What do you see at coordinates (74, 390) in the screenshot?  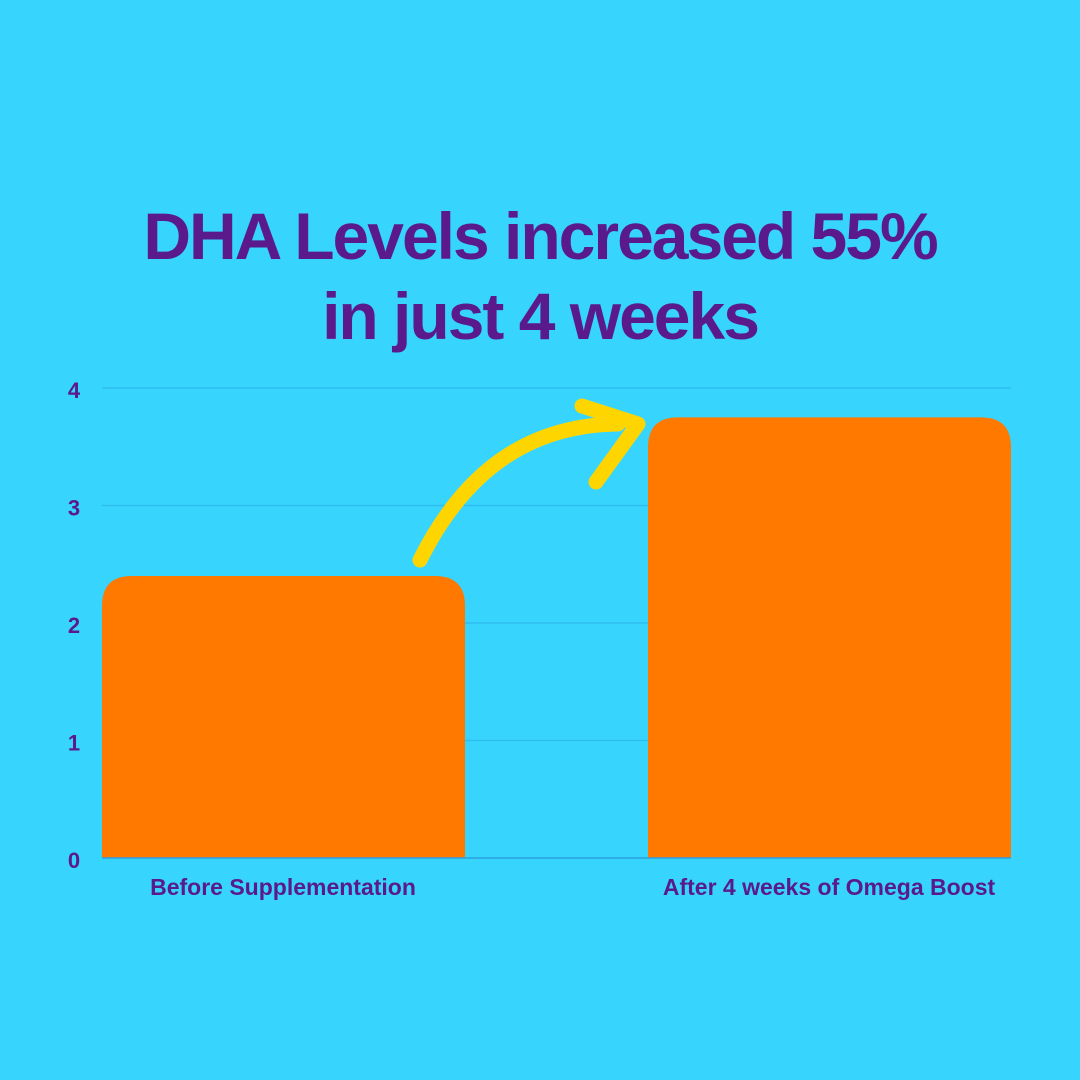 I see `y-tick-label-4: 4` at bounding box center [74, 390].